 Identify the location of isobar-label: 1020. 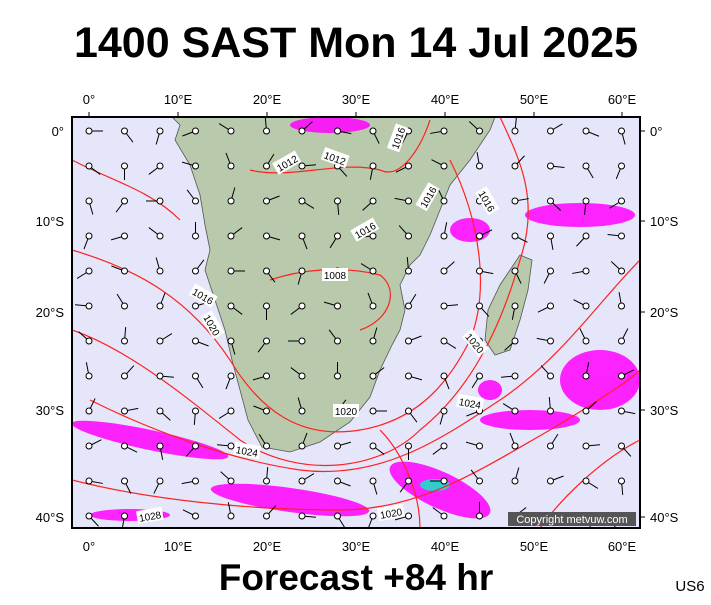
(390, 512).